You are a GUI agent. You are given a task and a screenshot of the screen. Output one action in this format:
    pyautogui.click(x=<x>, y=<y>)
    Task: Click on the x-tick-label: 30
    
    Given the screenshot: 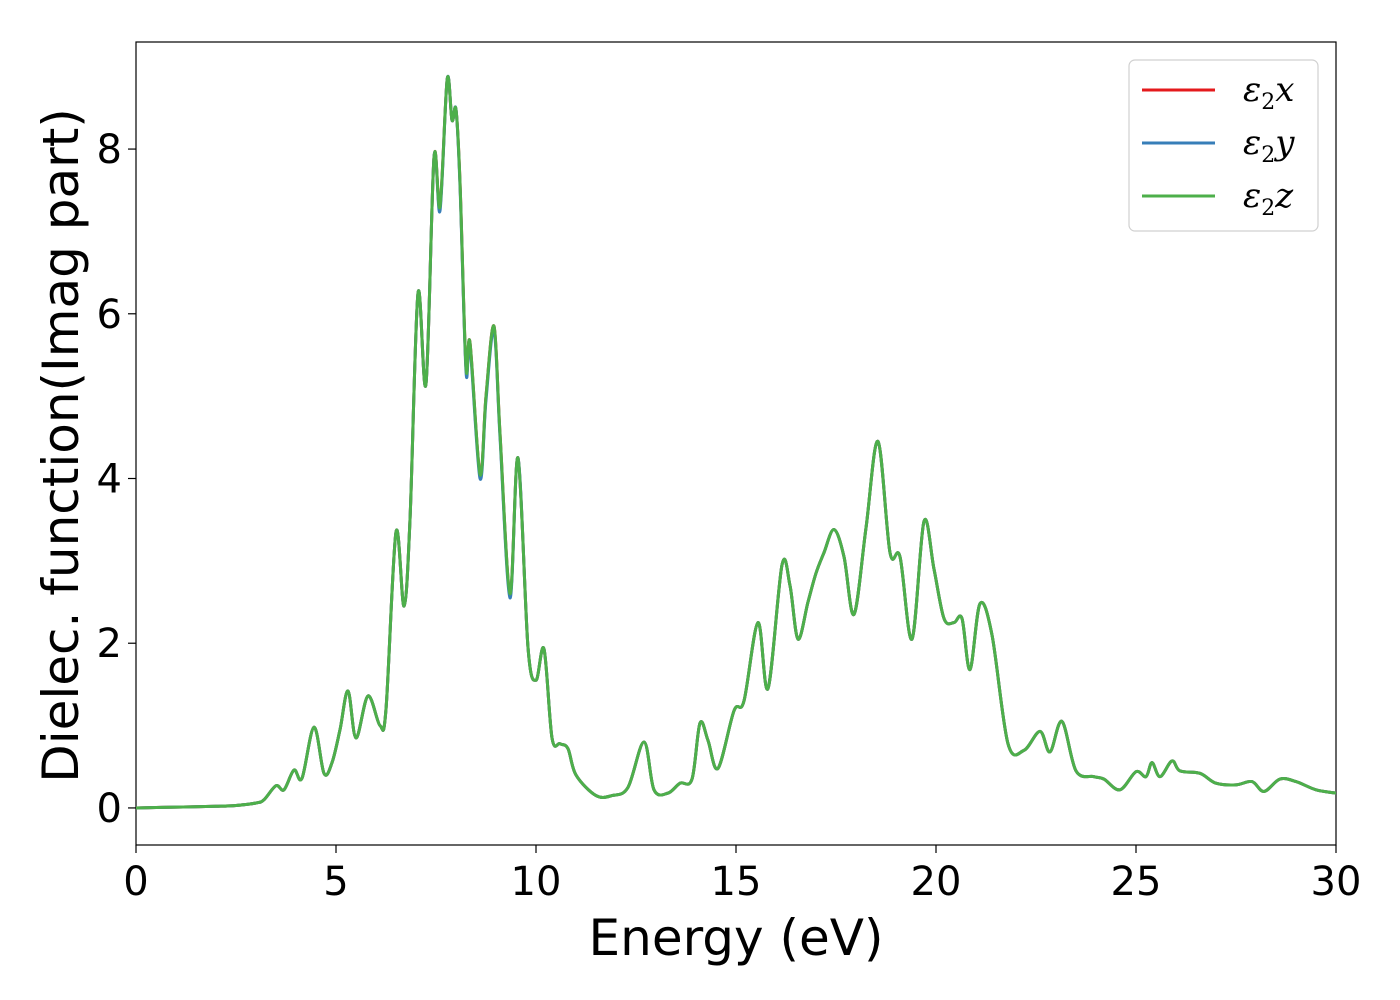 What is the action you would take?
    pyautogui.click(x=1336, y=882)
    